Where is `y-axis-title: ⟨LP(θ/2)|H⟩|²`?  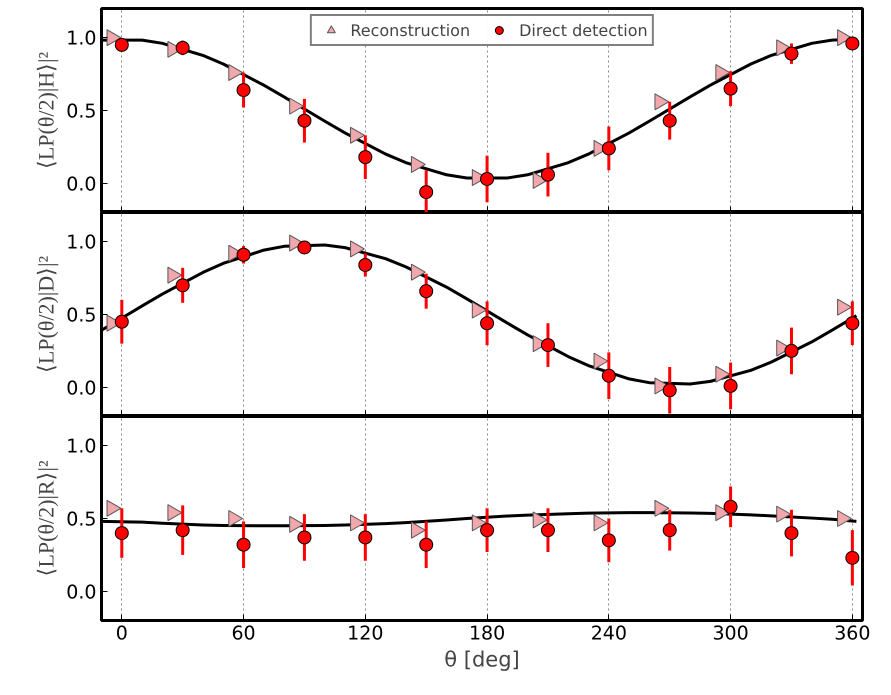 y-axis-title: ⟨LP(θ/2)|H⟩|² is located at coordinates (45, 110).